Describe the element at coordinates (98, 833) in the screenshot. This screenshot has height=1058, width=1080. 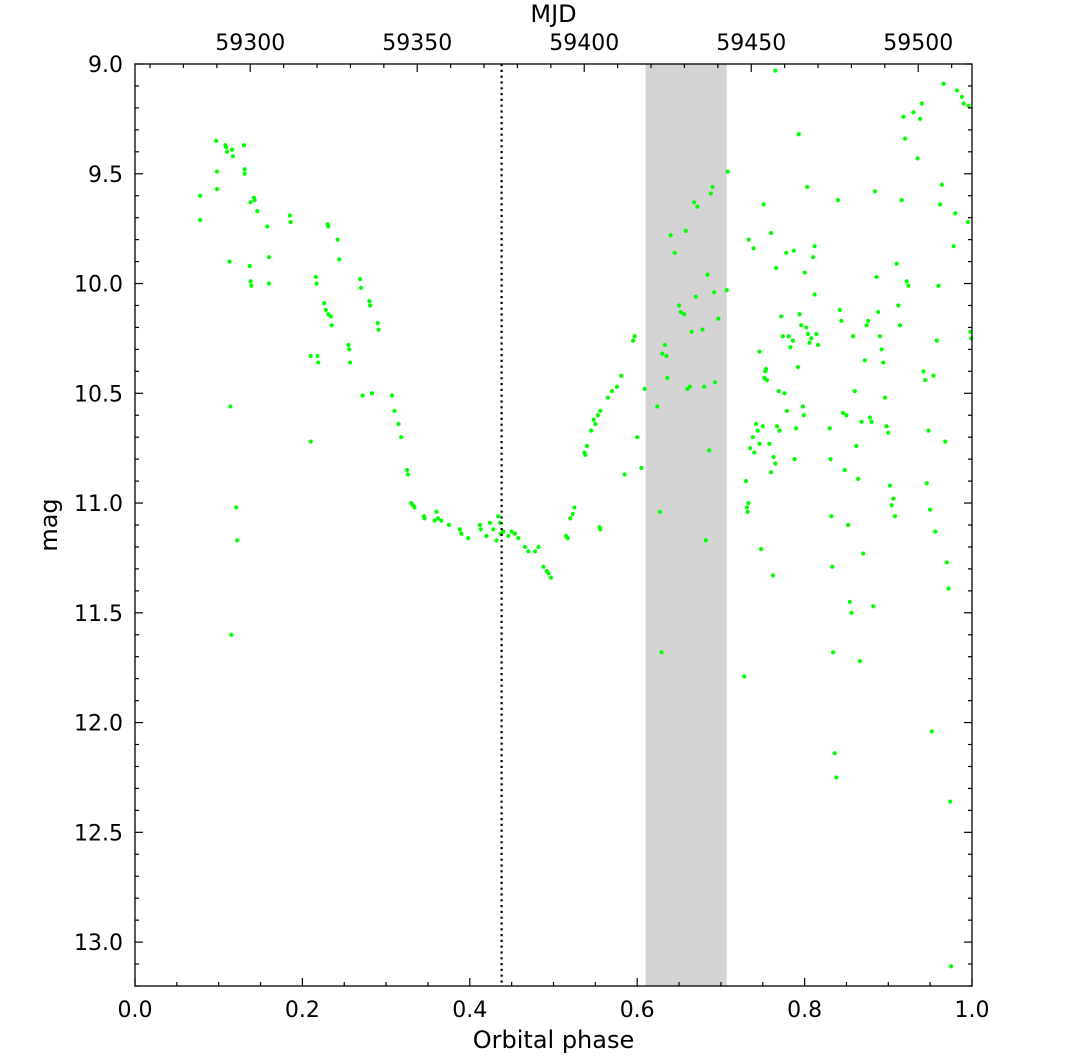
I see `y-tick-label: 12.5` at that location.